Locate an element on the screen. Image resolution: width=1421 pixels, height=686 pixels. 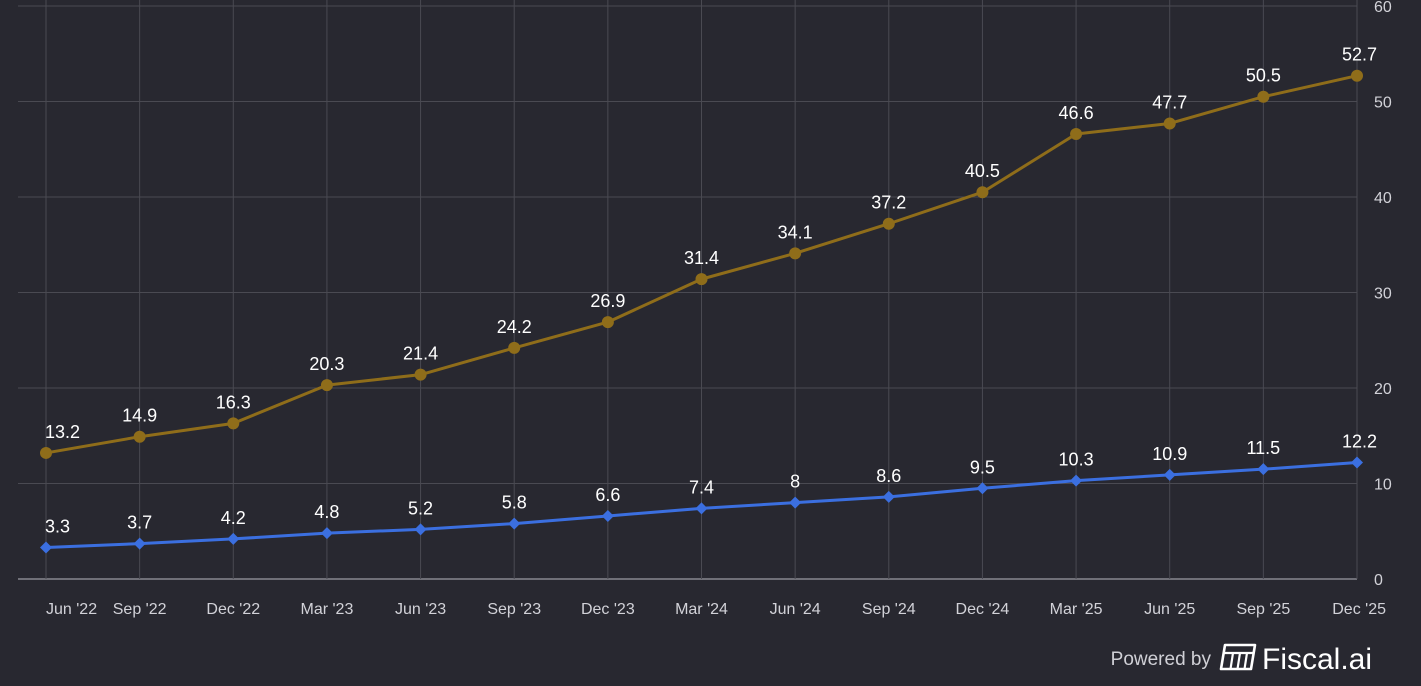
data-label: 52.7 is located at coordinates (1359, 55).